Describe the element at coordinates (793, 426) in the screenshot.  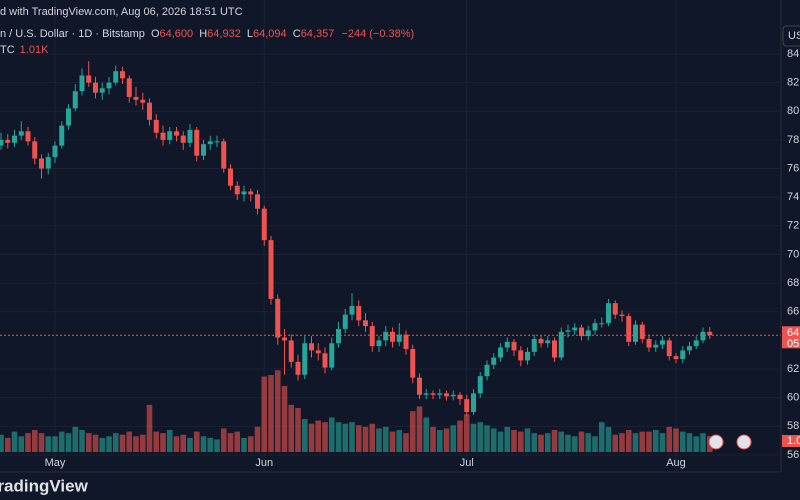
I see `y-tick-label: 58,000` at that location.